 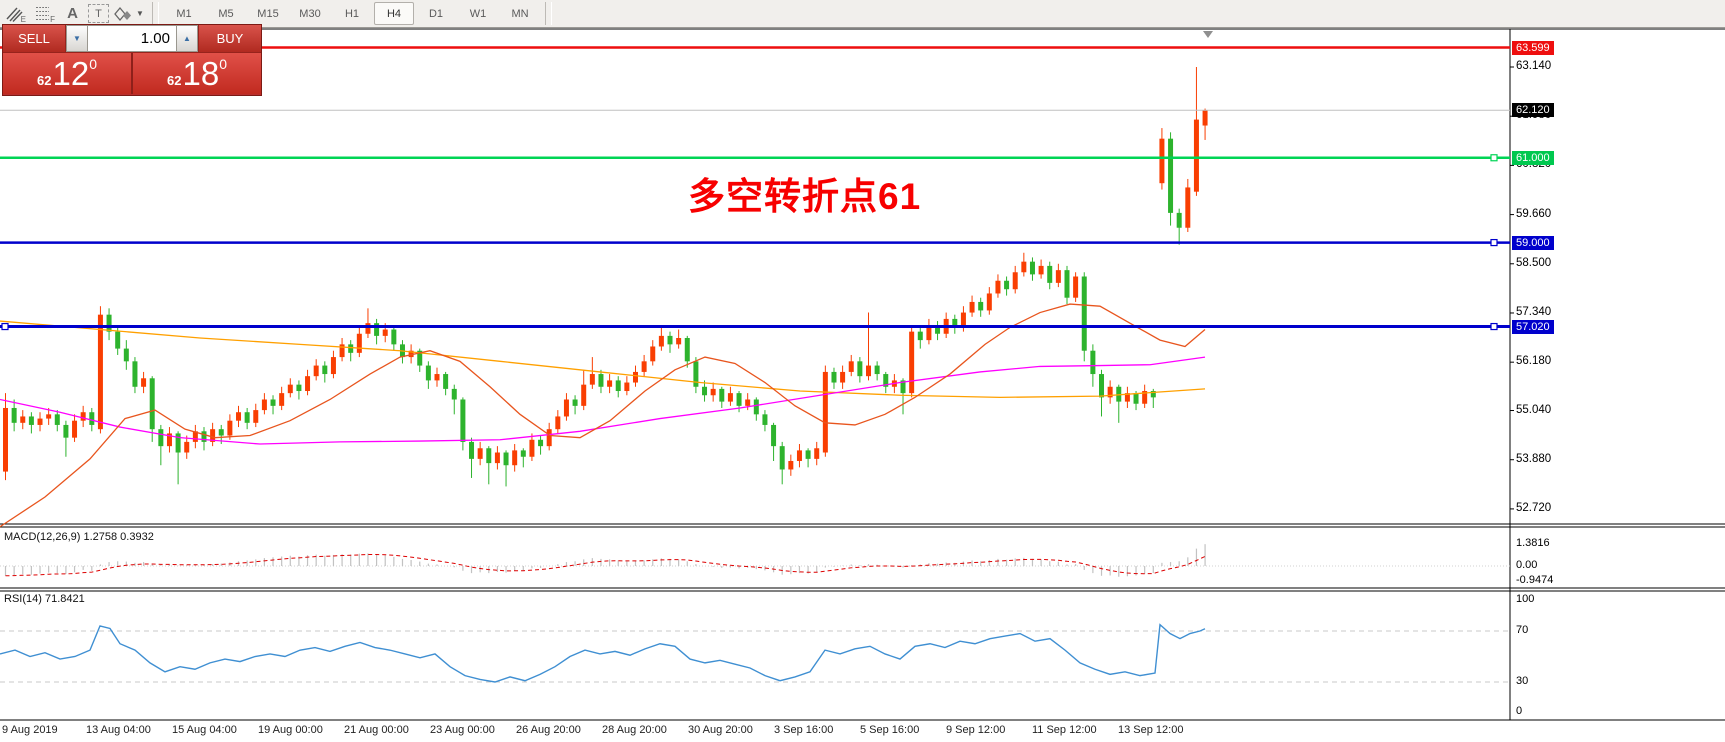 I want to click on rsi-axis-label: 0, so click(x=1519, y=711).